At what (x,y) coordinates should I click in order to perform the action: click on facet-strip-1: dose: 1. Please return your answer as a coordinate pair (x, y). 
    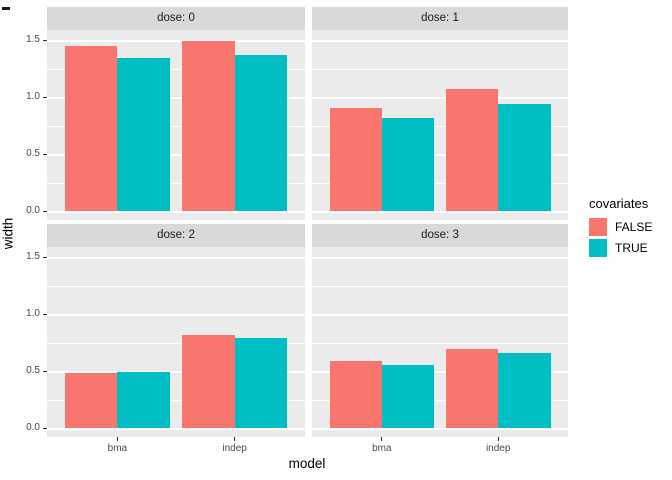
    Looking at the image, I should click on (440, 18).